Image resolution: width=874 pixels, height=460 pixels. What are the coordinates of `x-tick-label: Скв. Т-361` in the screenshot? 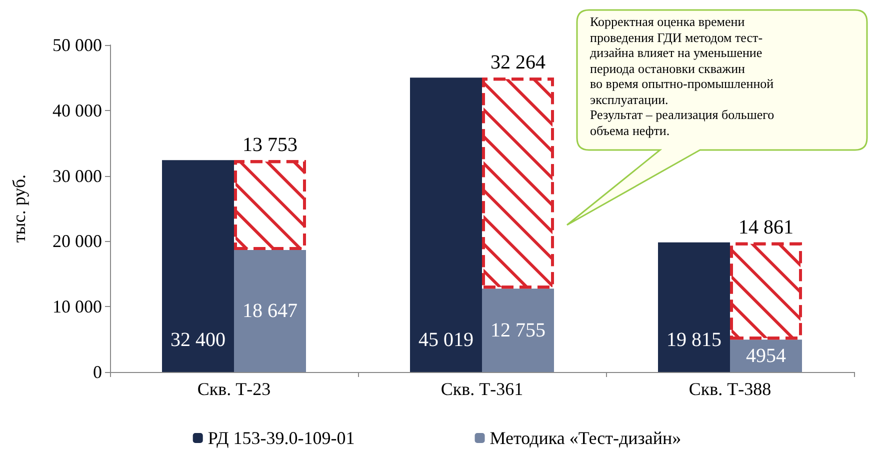 It's located at (482, 389).